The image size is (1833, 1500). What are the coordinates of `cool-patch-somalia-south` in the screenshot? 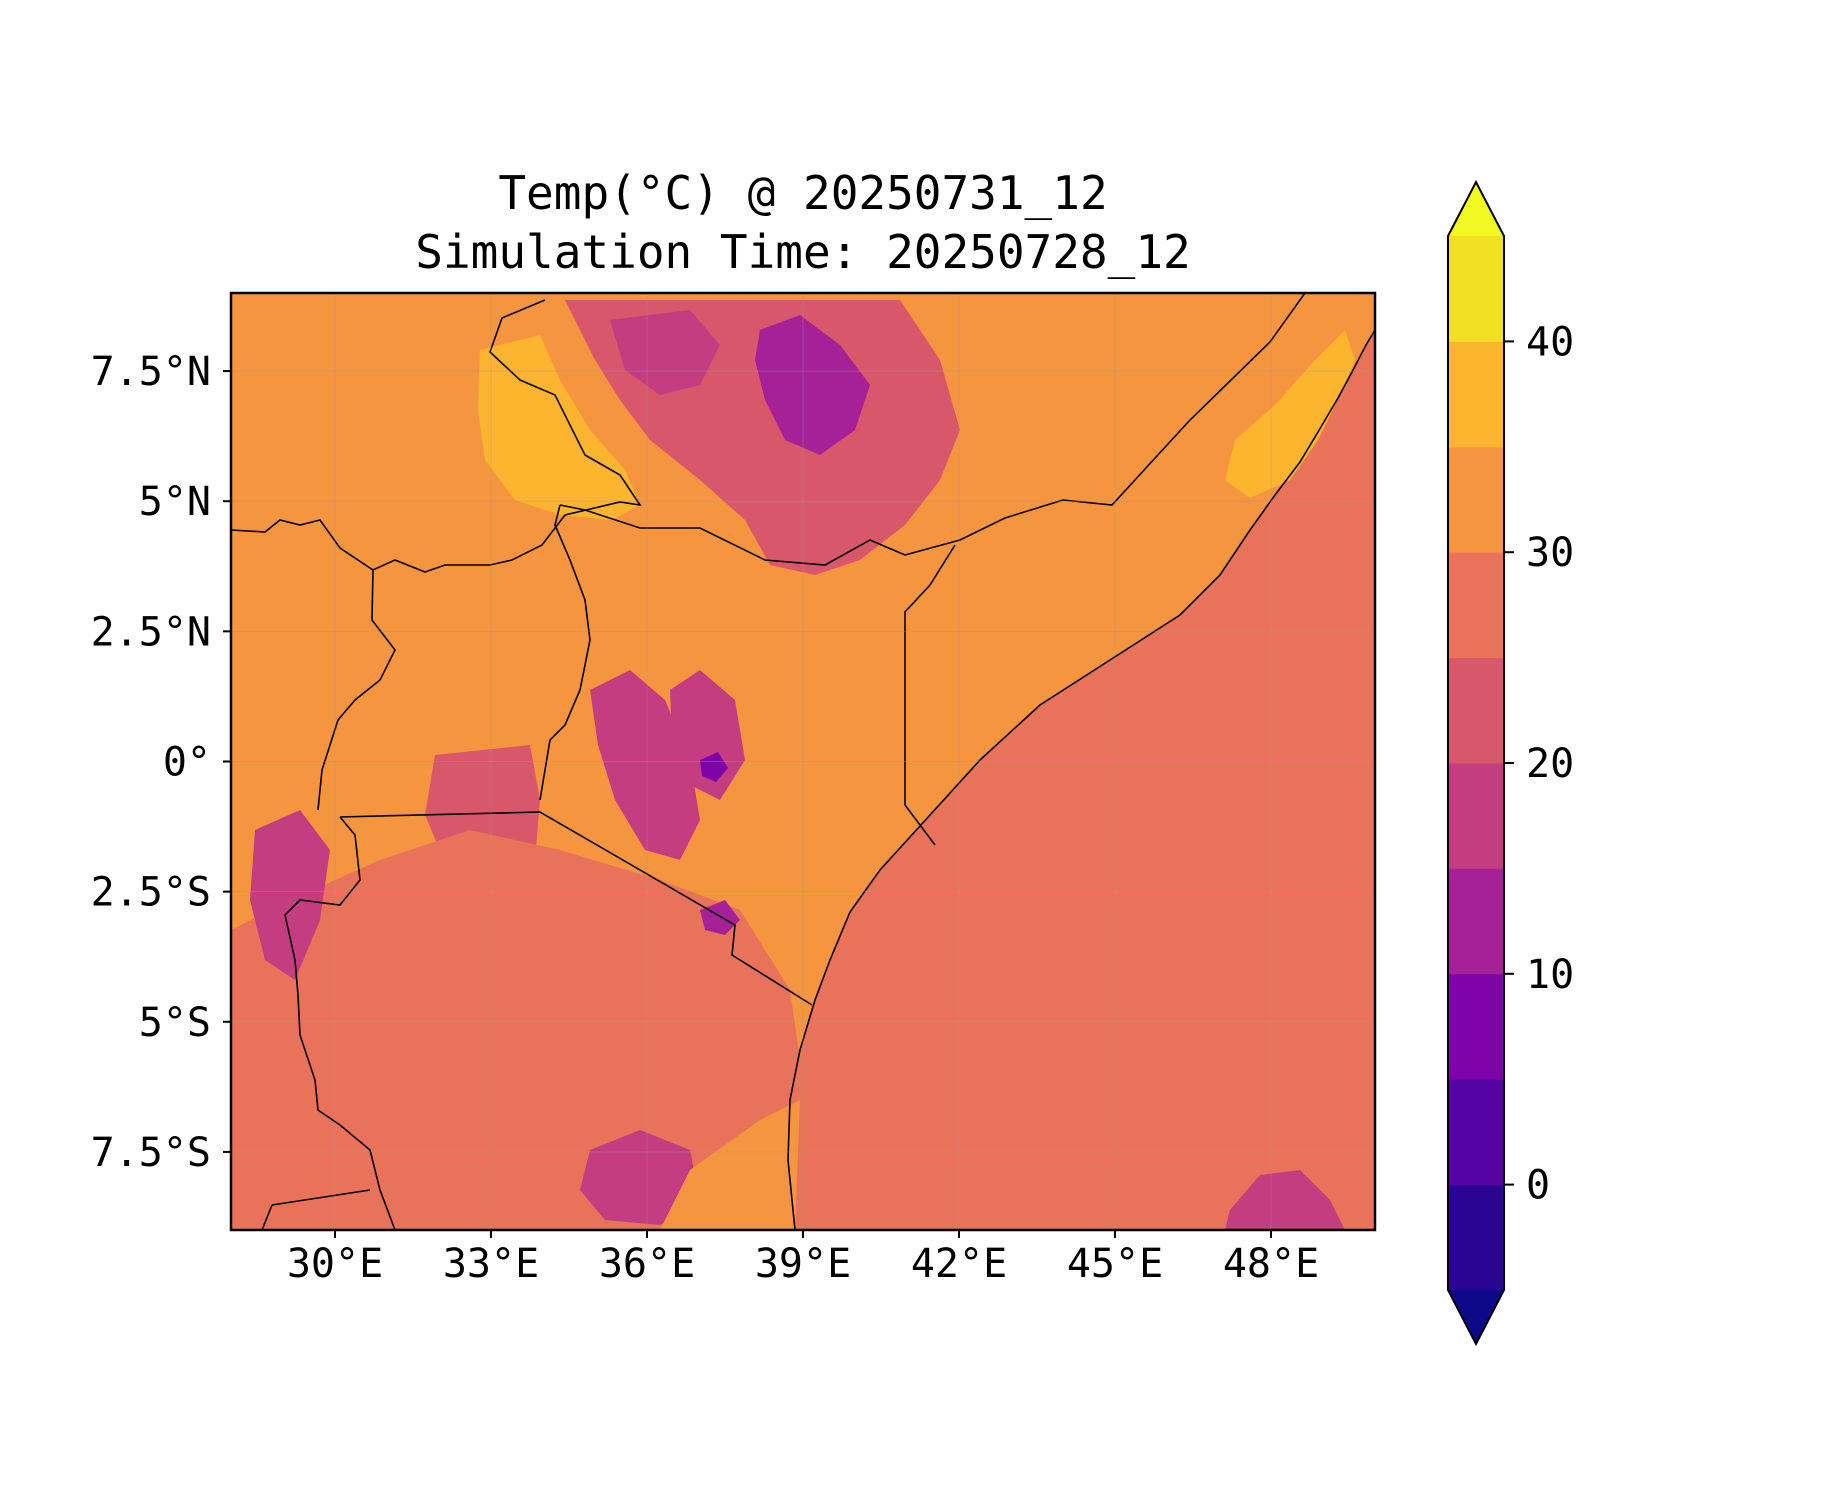 It's located at (1285, 1200).